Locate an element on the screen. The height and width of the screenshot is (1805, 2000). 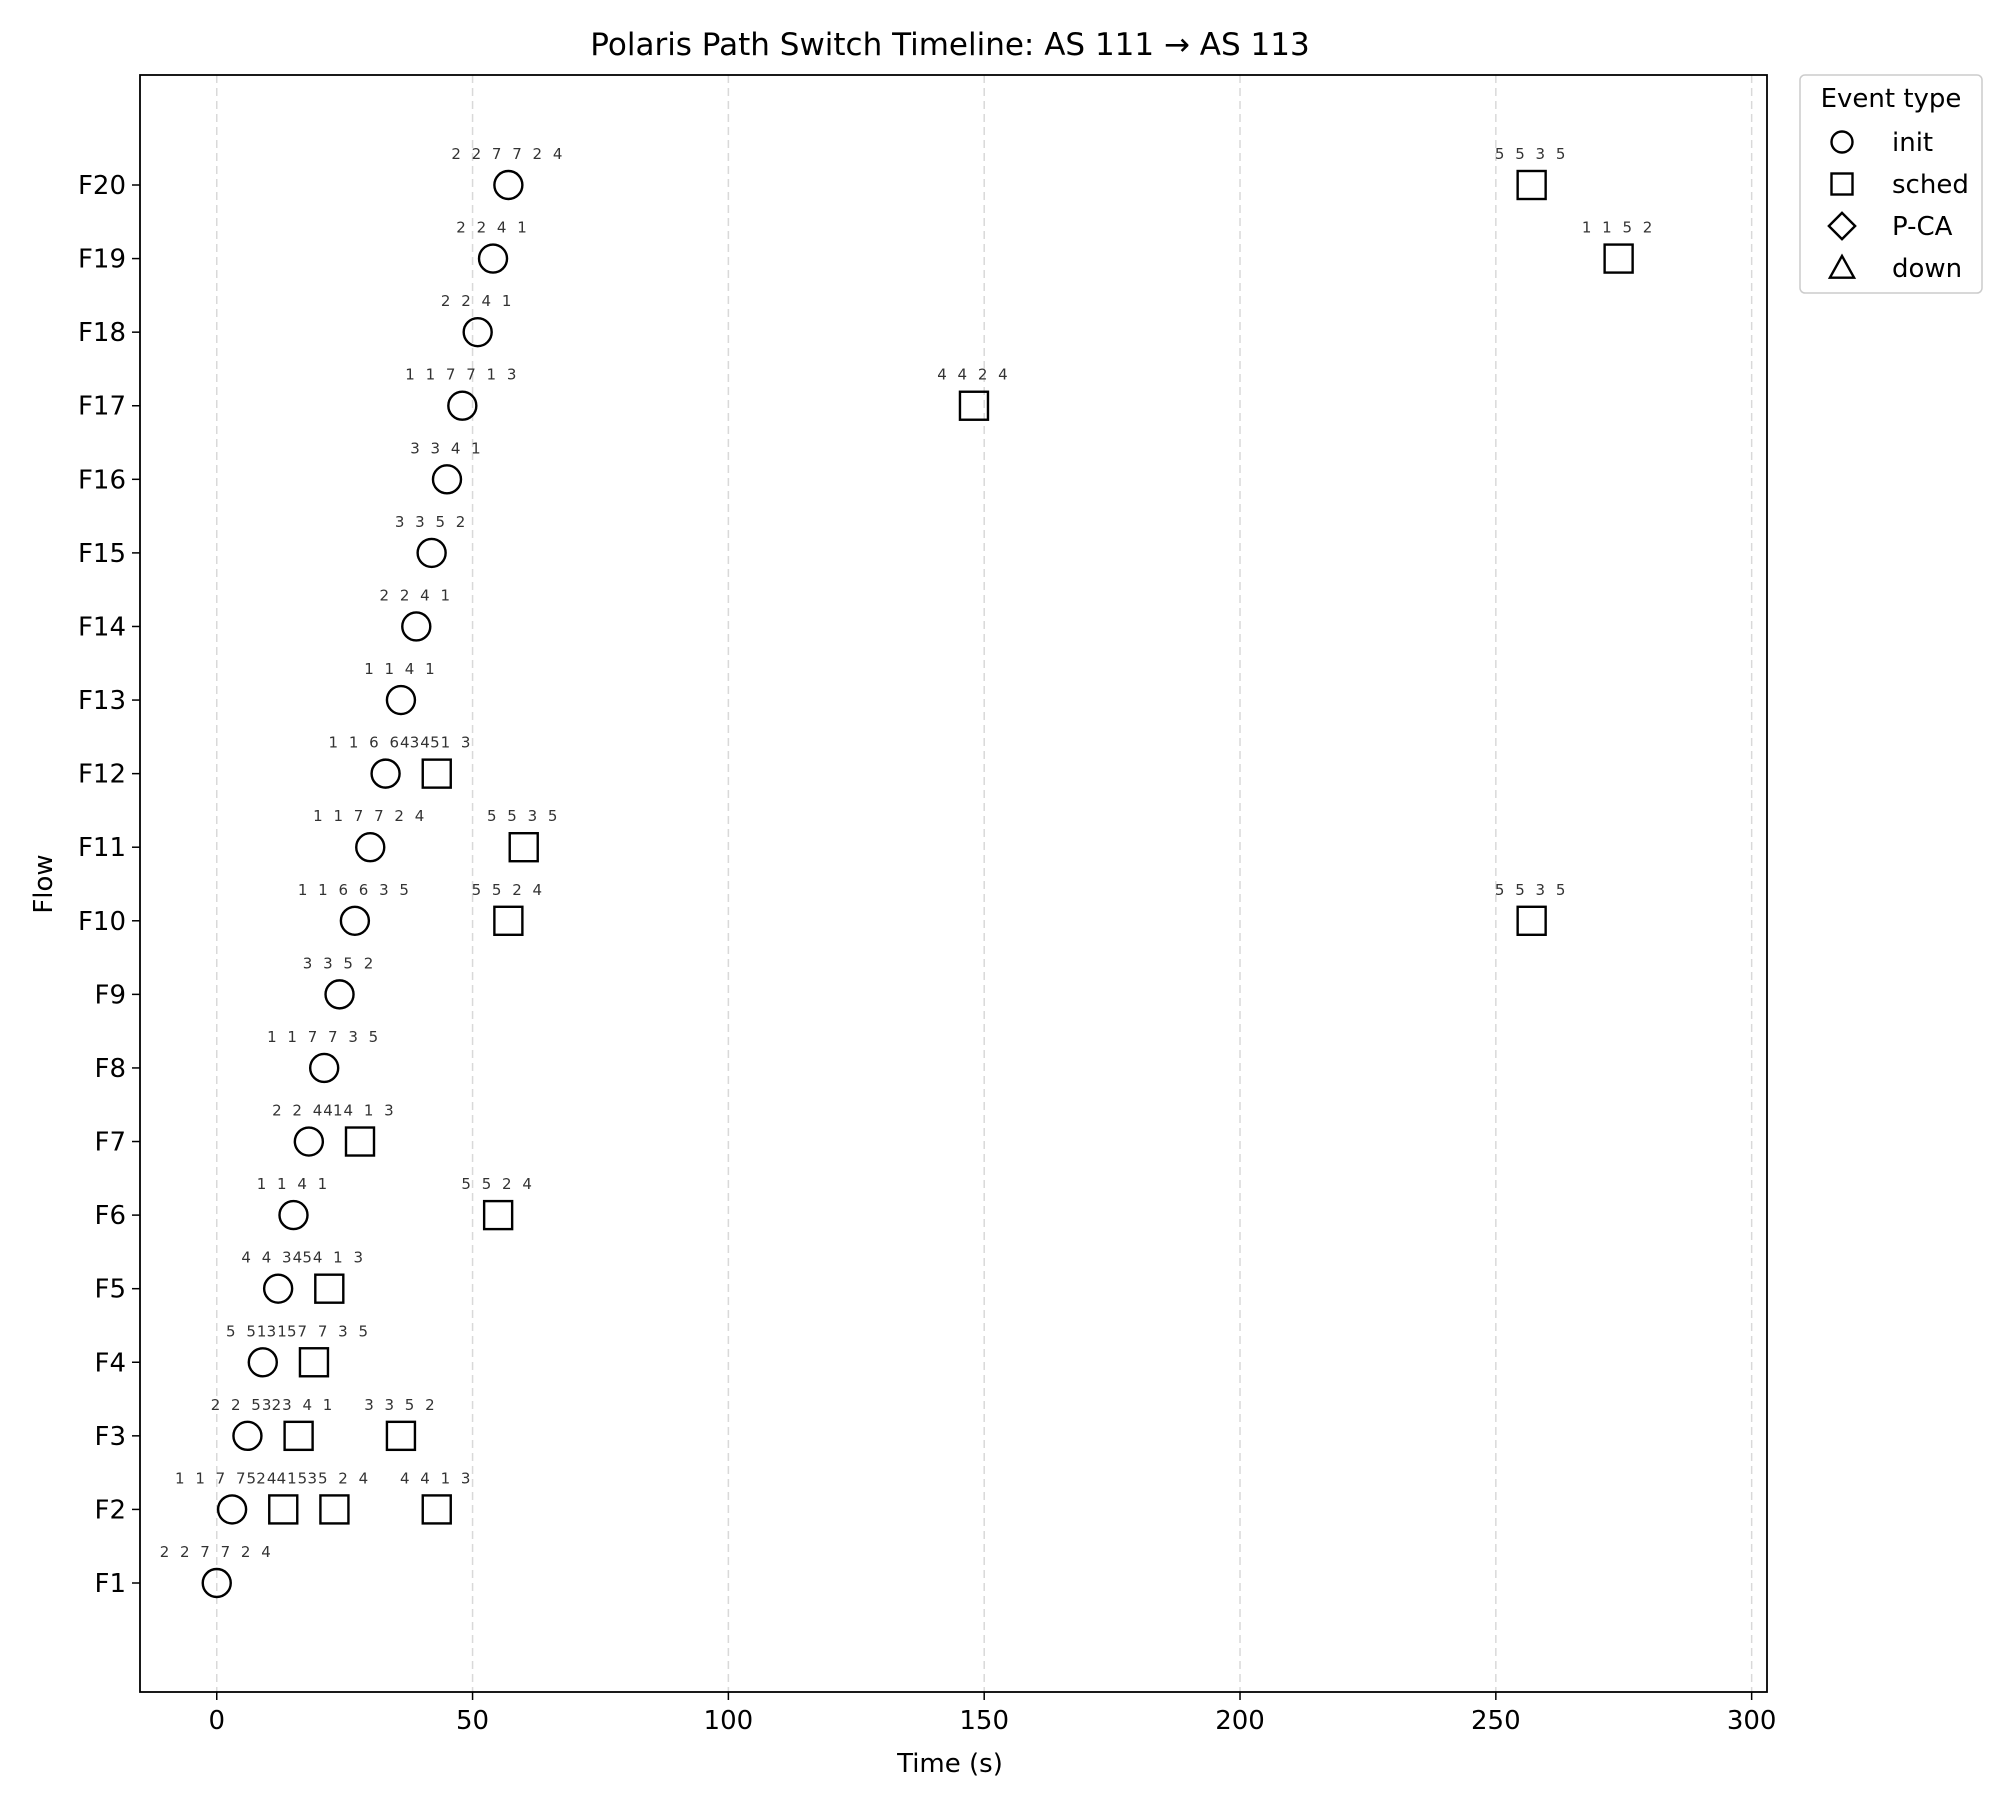
y-tick-label: F3 is located at coordinates (111, 1437).